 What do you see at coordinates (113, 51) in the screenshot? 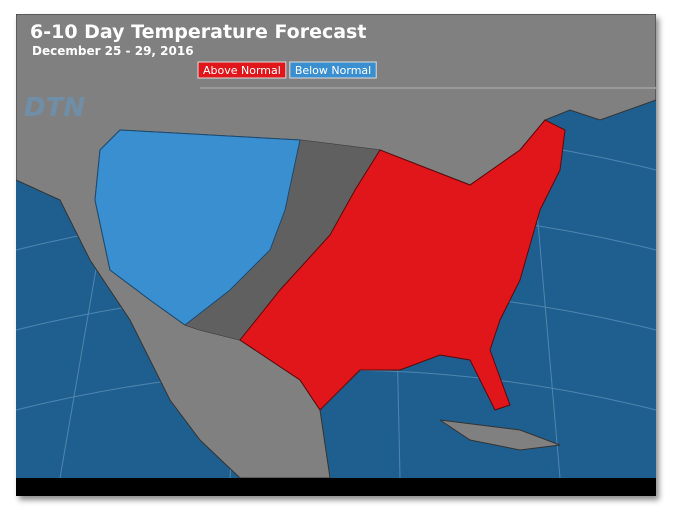
I see `subtitle: December 25 - 29, 2016` at bounding box center [113, 51].